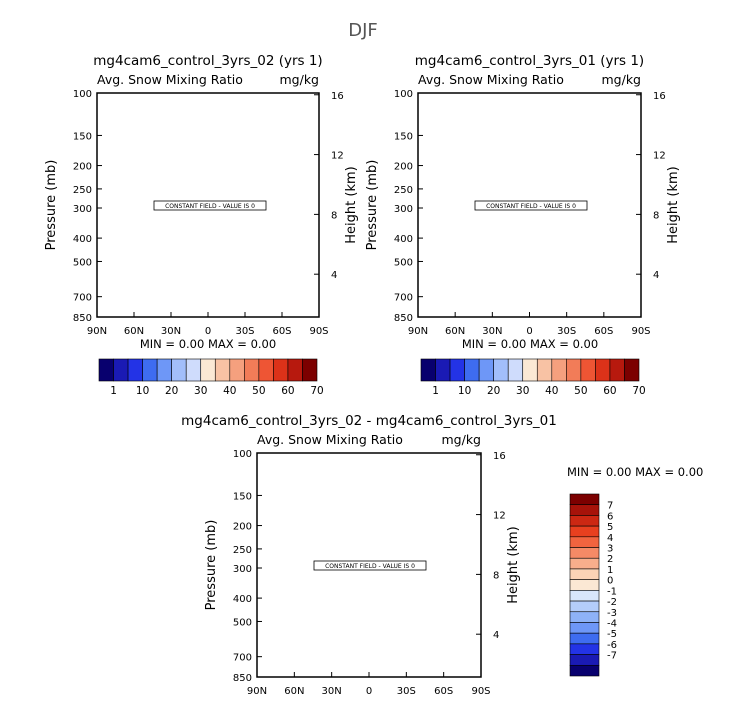  What do you see at coordinates (533, 377) in the screenshot?
I see `colorbar: 1 10 20 30 40 50 60 70` at bounding box center [533, 377].